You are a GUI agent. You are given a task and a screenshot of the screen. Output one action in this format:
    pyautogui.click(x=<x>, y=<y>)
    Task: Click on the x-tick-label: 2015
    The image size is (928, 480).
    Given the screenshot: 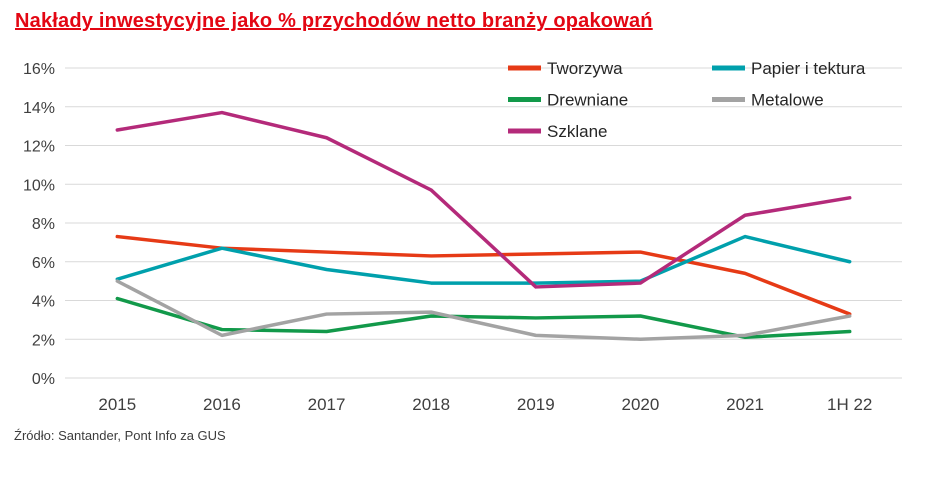 What is the action you would take?
    pyautogui.click(x=117, y=404)
    